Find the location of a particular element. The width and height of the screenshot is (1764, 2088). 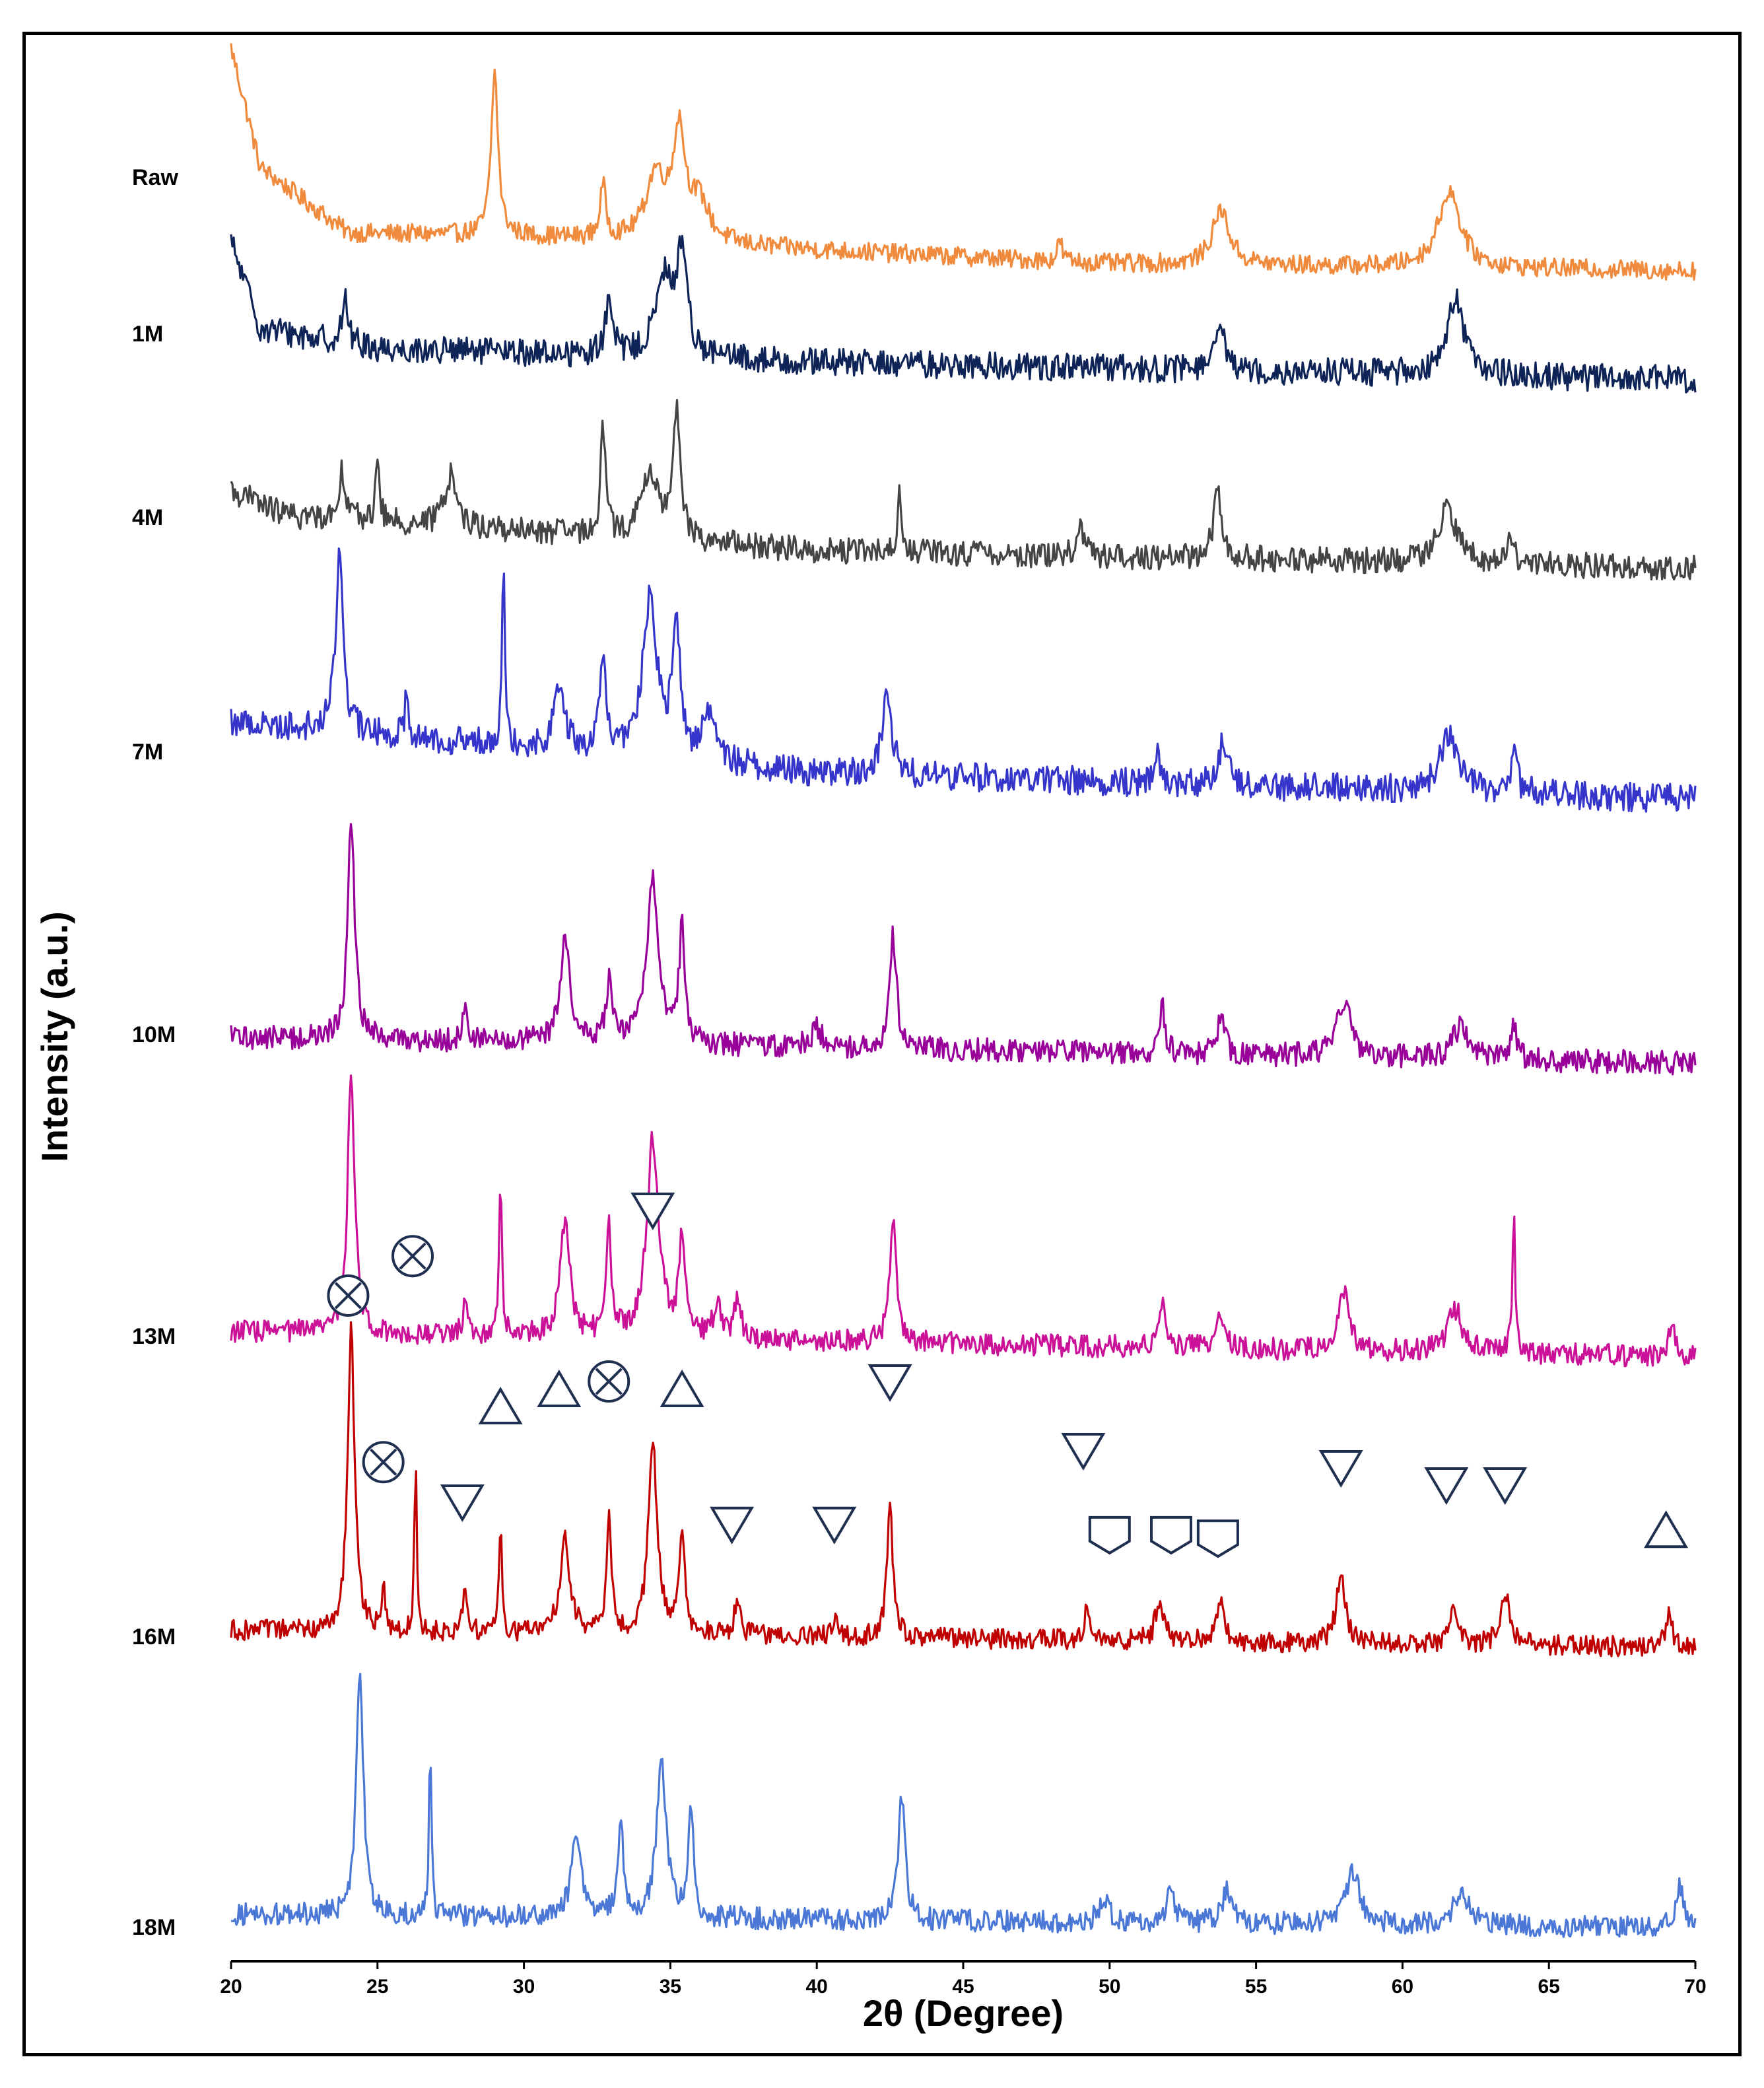

series-label-4m: 4M is located at coordinates (147, 517).